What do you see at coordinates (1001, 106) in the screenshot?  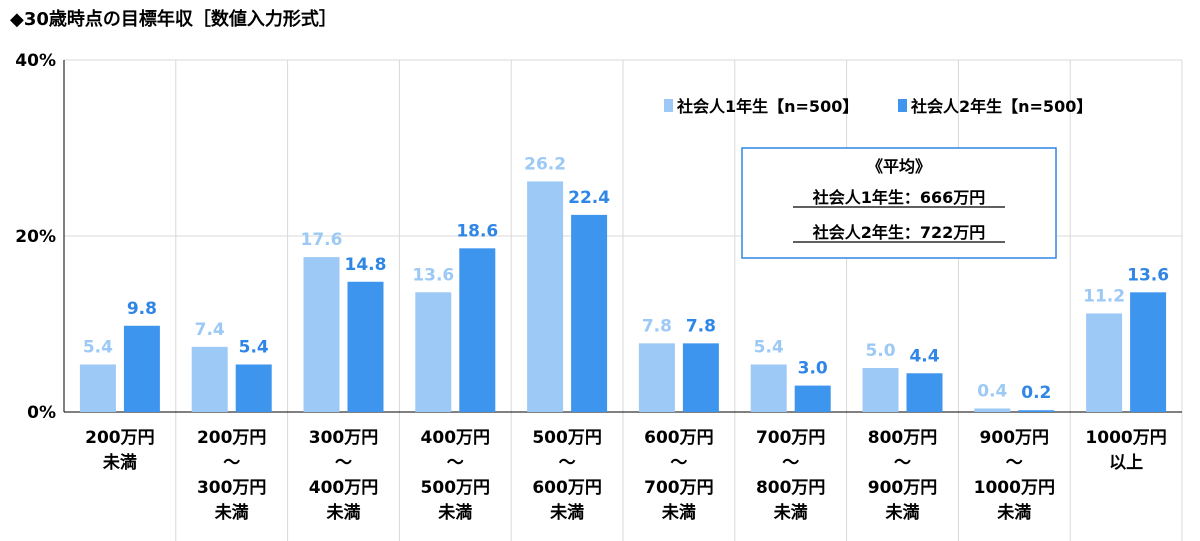 I see `legend-label: 社会人2年生【n=500】` at bounding box center [1001, 106].